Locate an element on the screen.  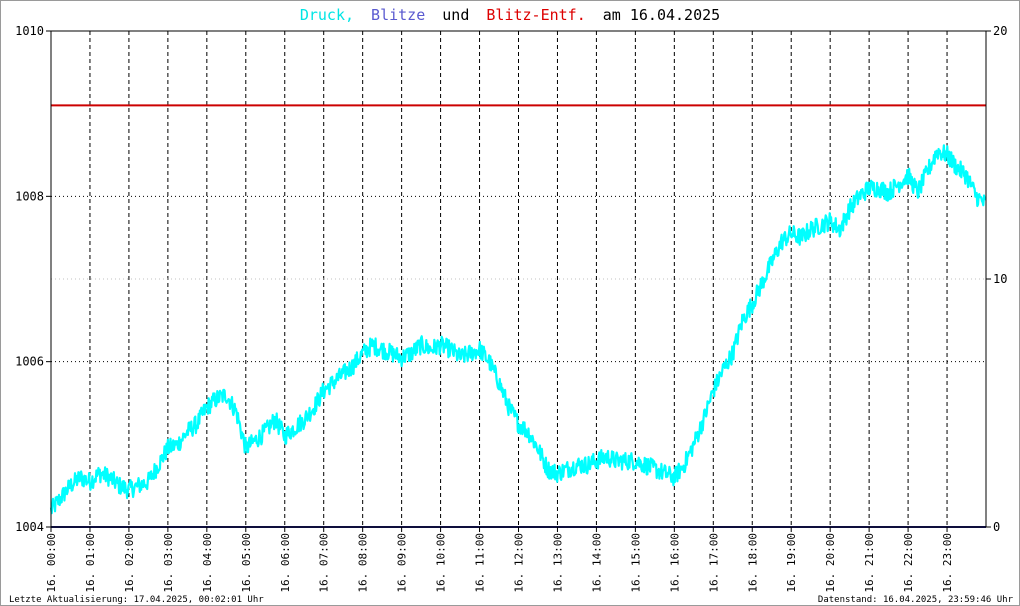
x-tick-label: 16. 00:00 is located at coordinates (51, 563).